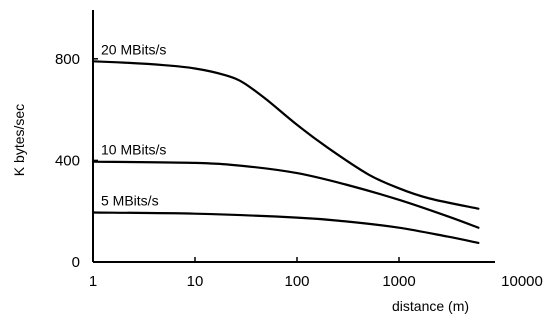 This screenshot has width=544, height=320. I want to click on x-axis-label: distance (m), so click(430, 306).